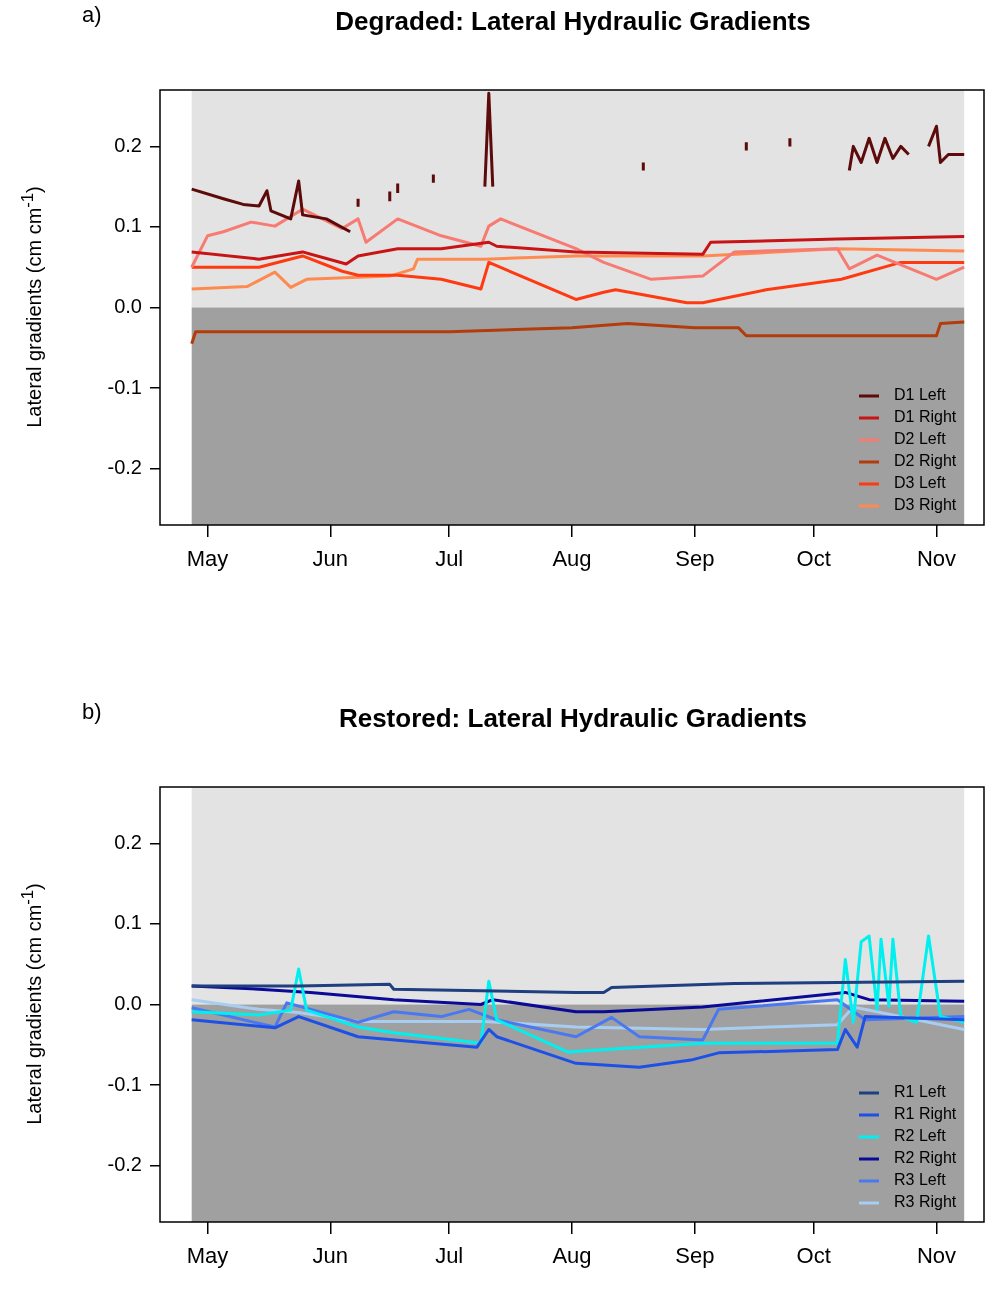 This screenshot has width=986, height=1290. Describe the element at coordinates (925, 1114) in the screenshot. I see `legend-label: R1 Right` at that location.